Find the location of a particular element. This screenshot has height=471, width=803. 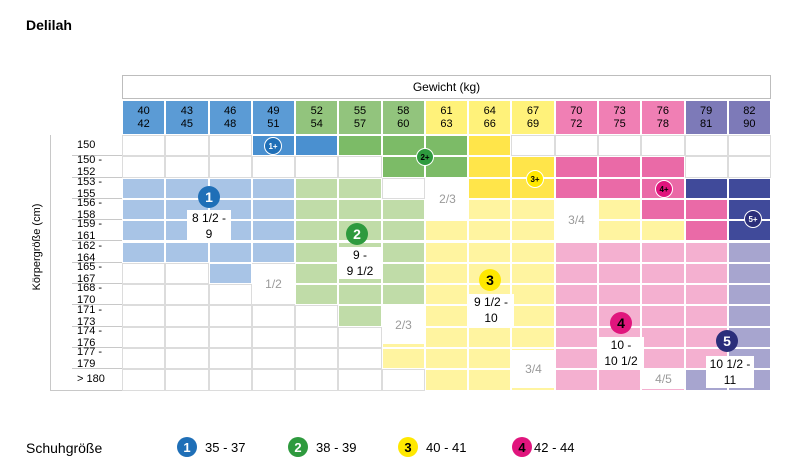

weight-col-1: 43 45 is located at coordinates (187, 117).